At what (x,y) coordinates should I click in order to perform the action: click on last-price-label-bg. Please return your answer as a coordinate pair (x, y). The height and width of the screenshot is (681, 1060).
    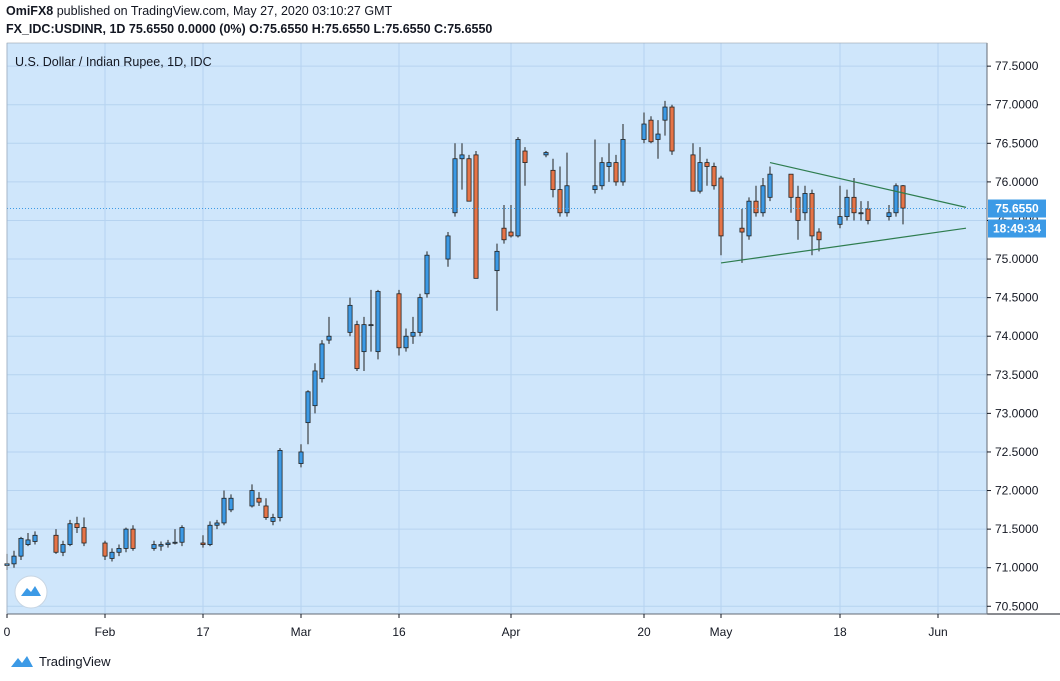
    Looking at the image, I should click on (1017, 208).